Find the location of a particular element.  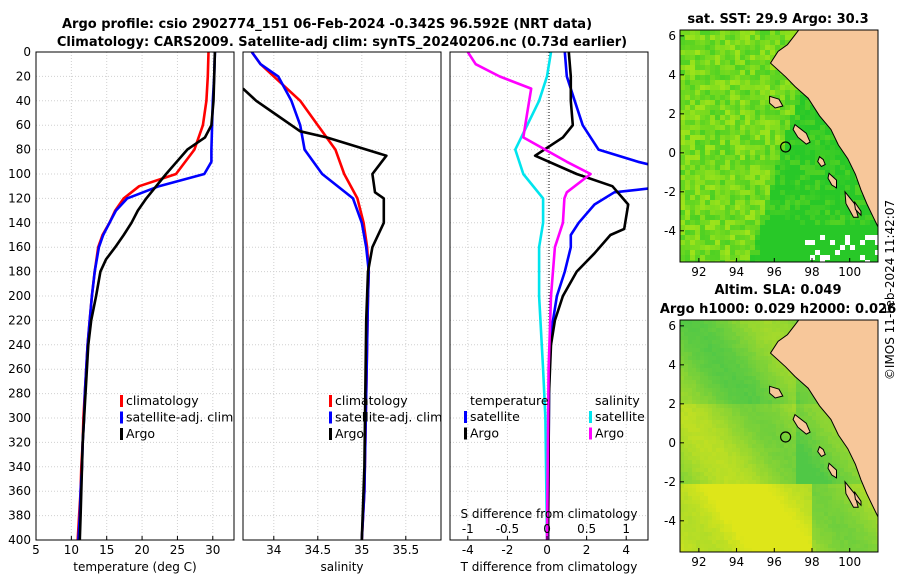

legend-label: satellite is located at coordinates (620, 416).